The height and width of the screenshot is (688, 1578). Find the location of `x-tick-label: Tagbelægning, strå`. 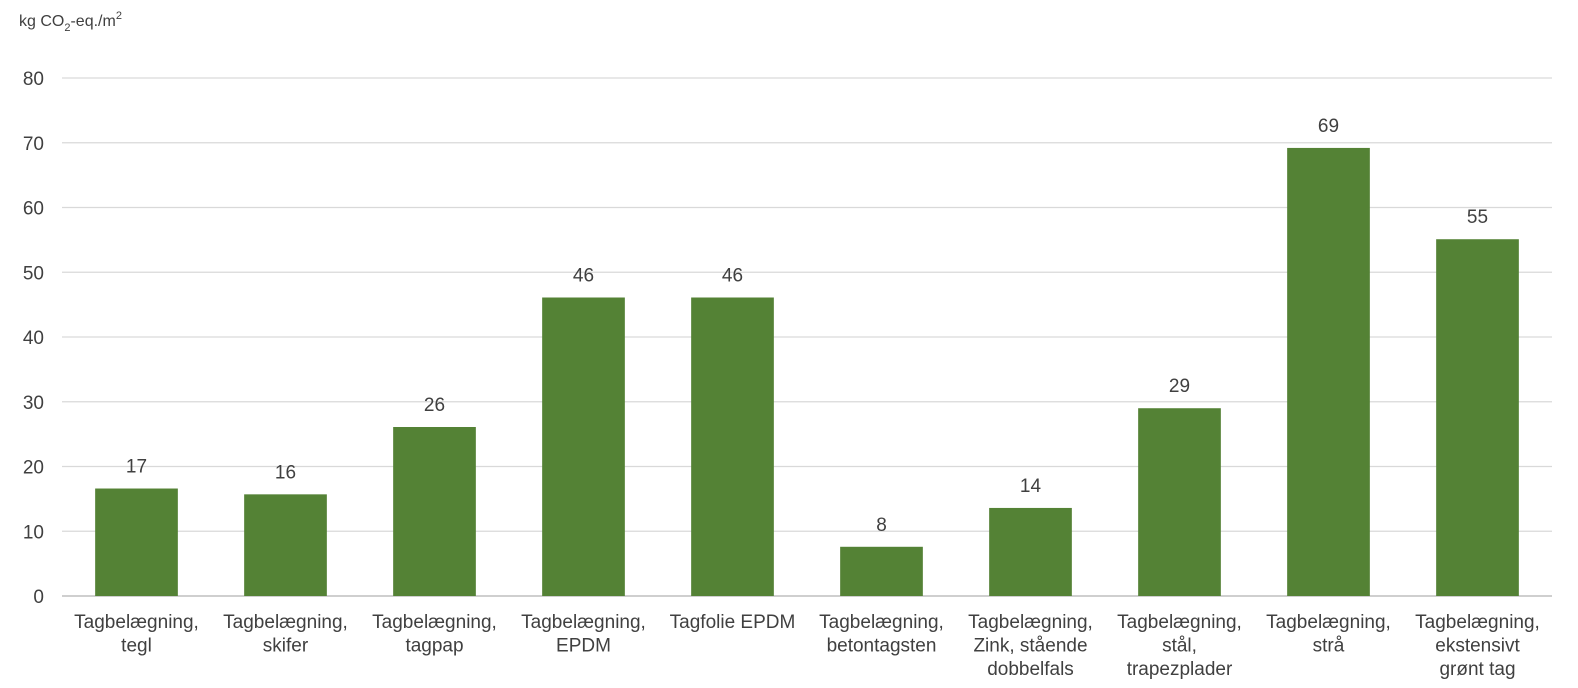

x-tick-label: Tagbelægning, strå is located at coordinates (1328, 634).